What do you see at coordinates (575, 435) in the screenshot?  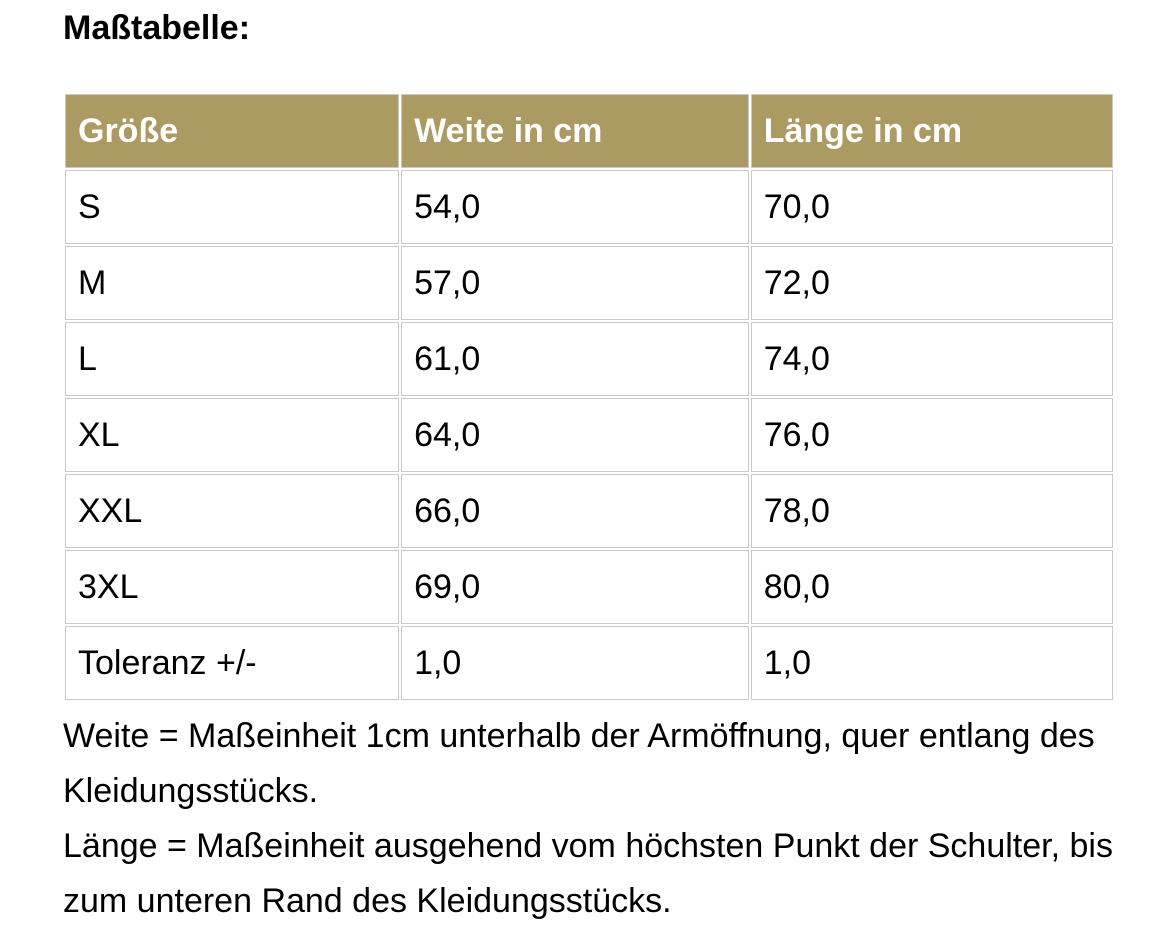 I see `width-value-cell: 64,0` at bounding box center [575, 435].